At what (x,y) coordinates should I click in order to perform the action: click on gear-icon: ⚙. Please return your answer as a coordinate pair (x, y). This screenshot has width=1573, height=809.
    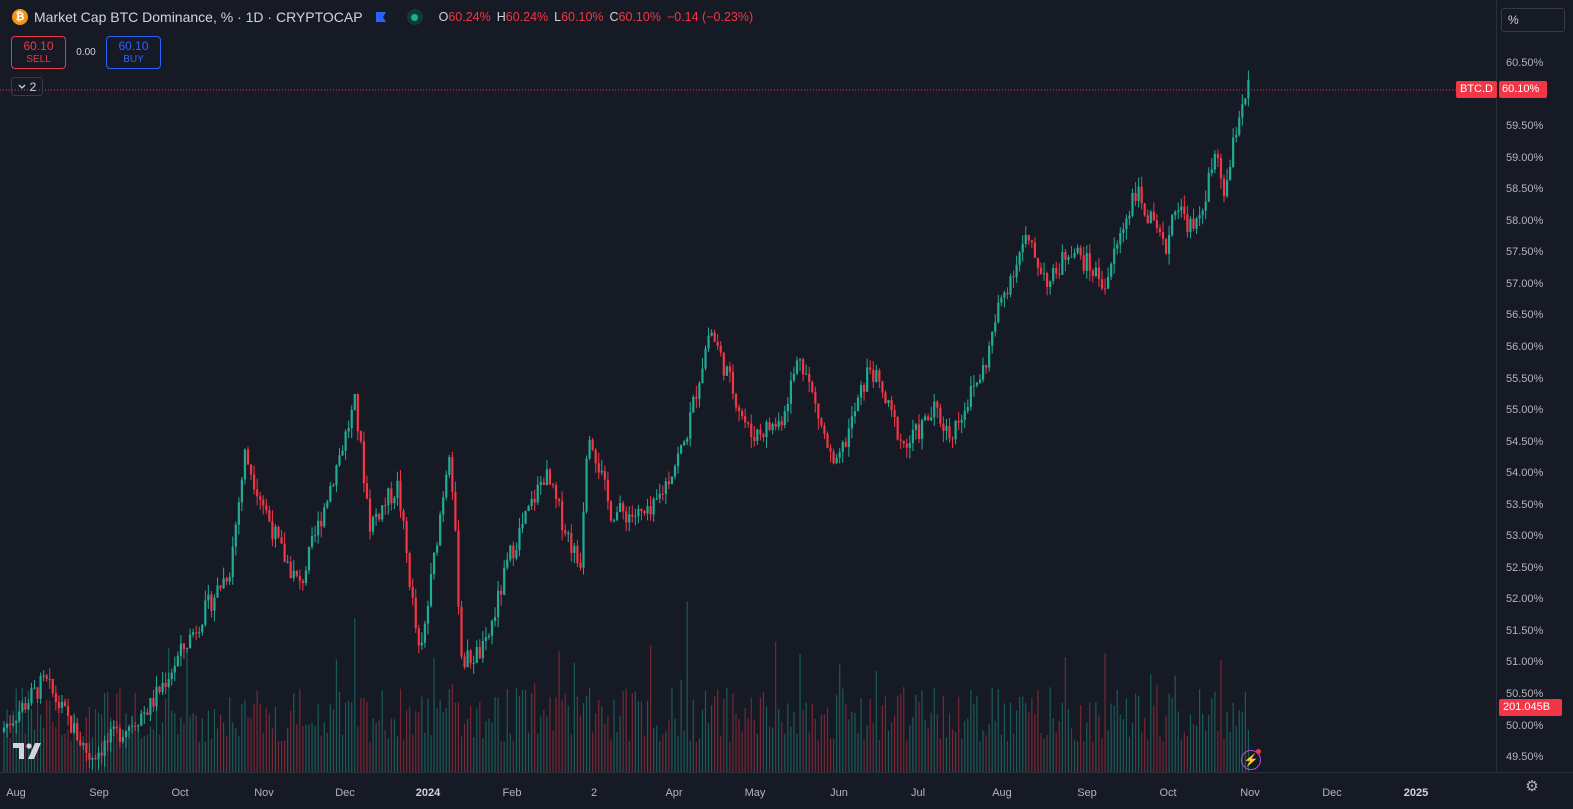
    Looking at the image, I should click on (1532, 786).